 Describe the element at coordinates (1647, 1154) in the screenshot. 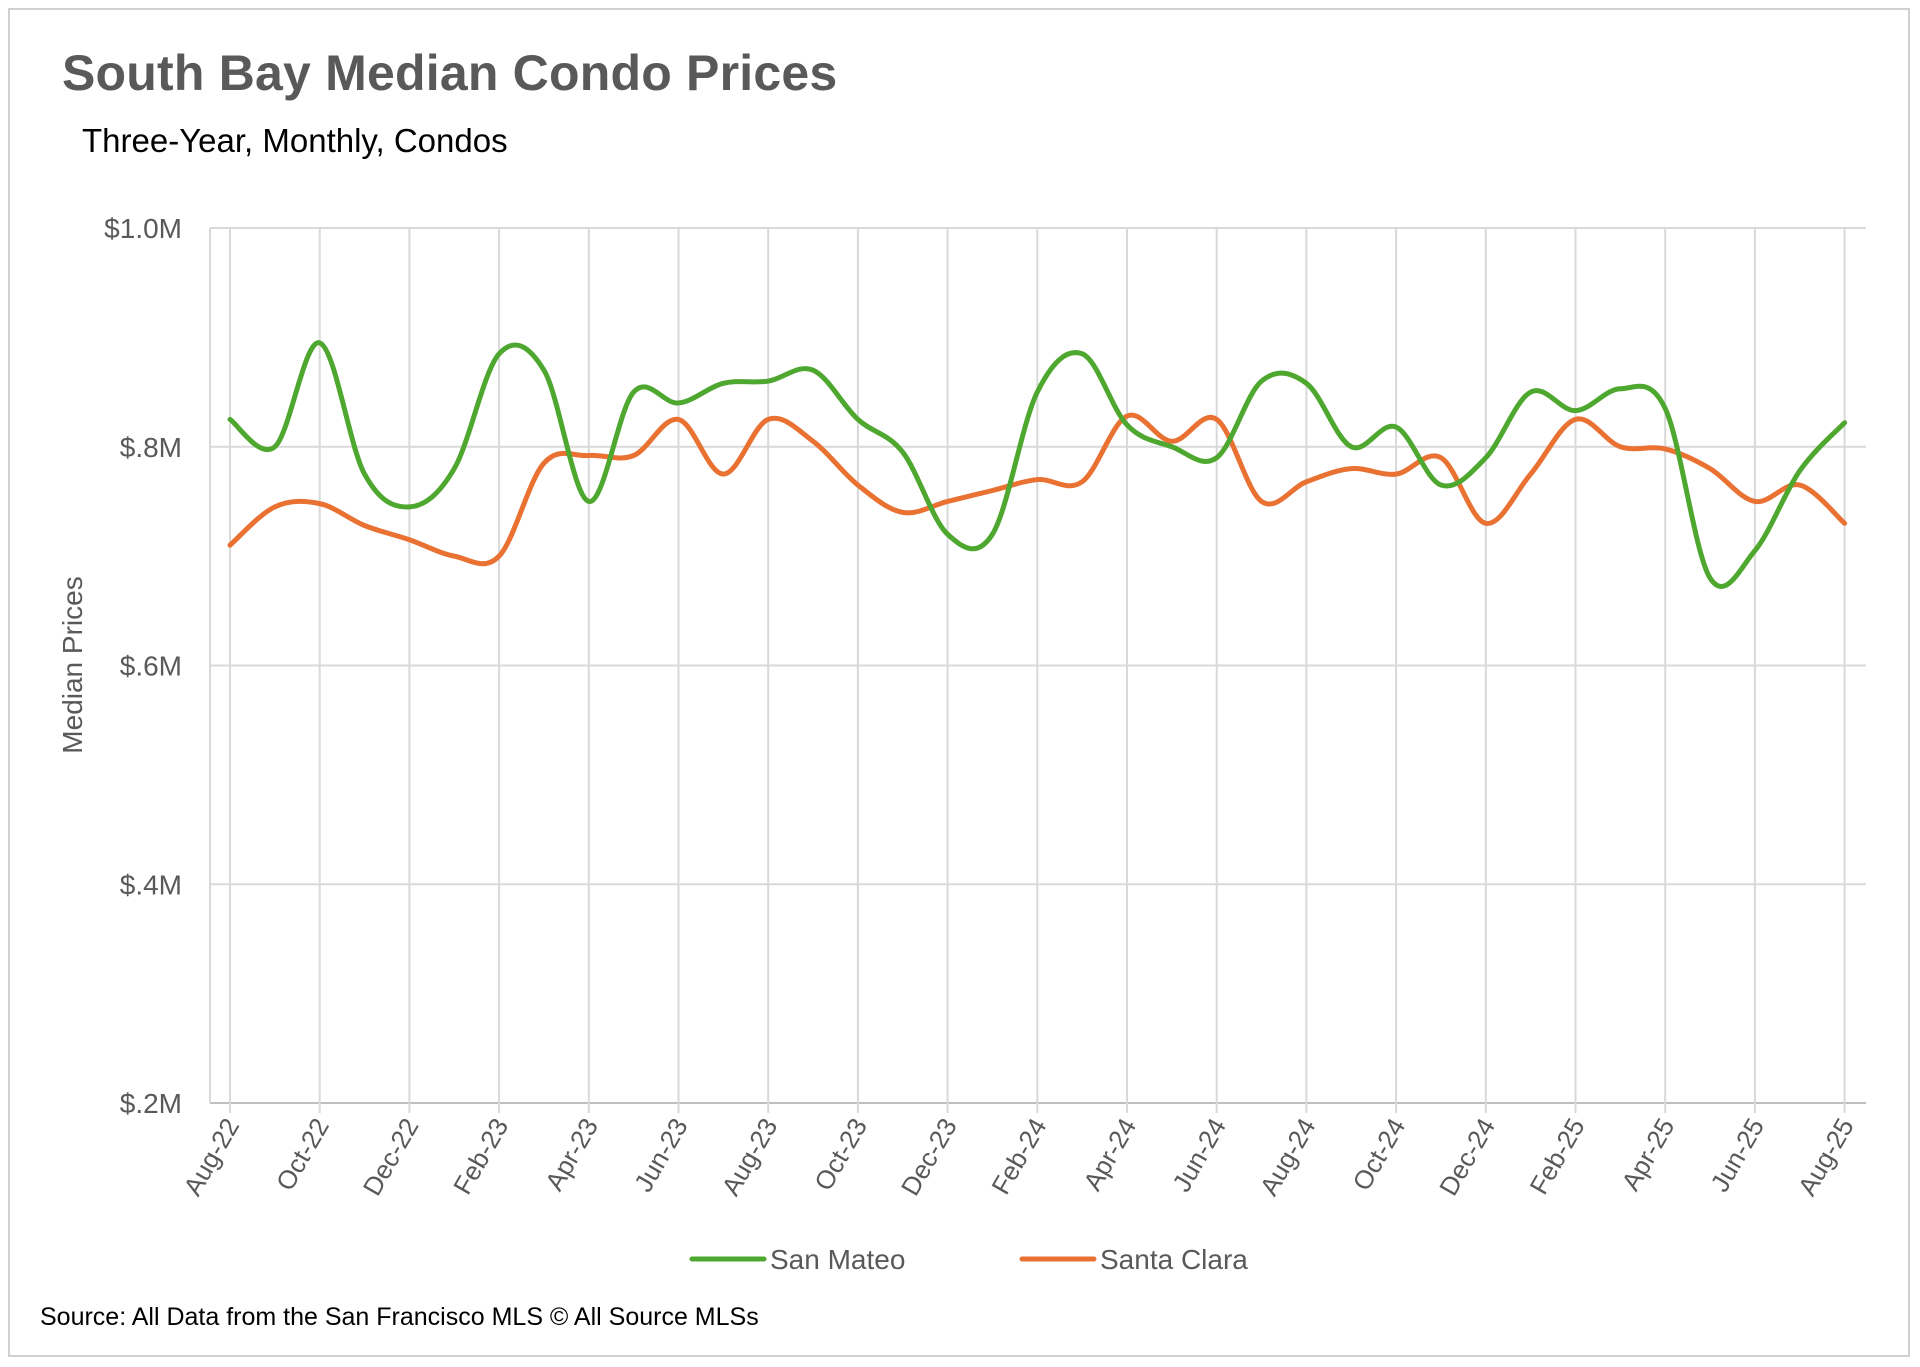

I see `x-tick-label: Apr-25` at that location.